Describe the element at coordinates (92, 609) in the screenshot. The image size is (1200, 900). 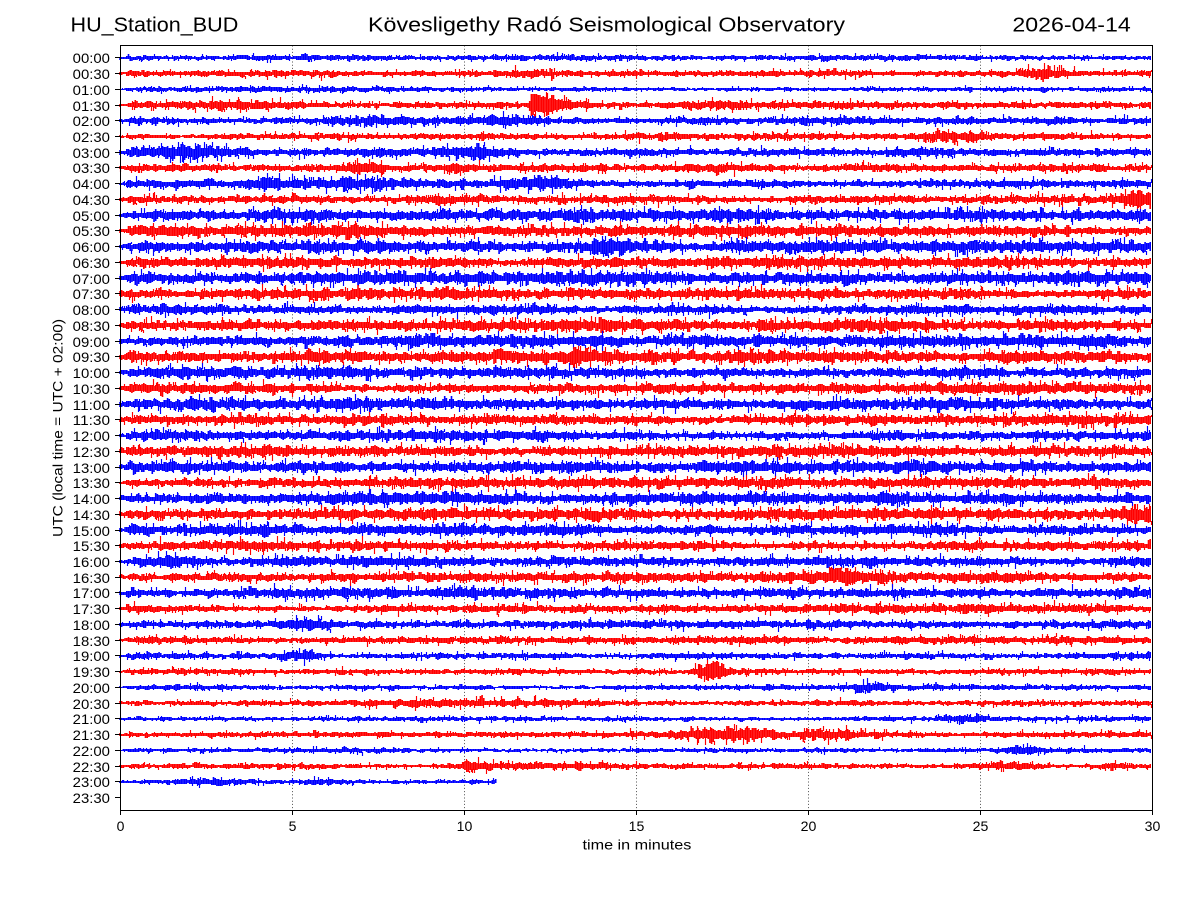
I see `svg-text: 17:30` at that location.